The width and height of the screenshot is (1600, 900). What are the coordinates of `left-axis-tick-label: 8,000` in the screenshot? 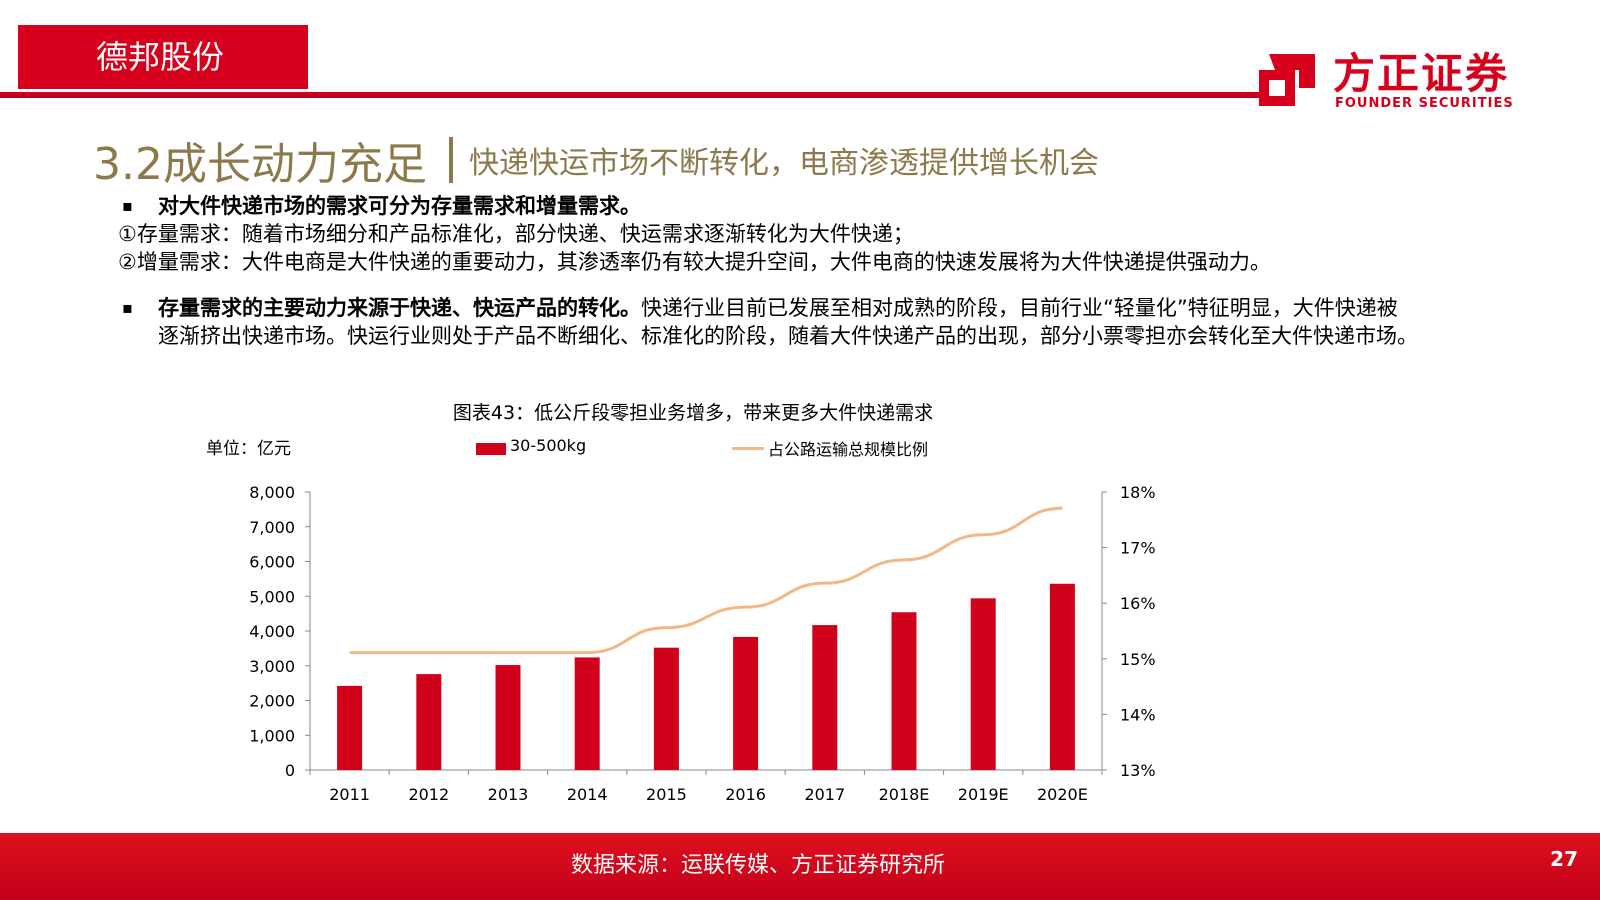 It's located at (272, 492).